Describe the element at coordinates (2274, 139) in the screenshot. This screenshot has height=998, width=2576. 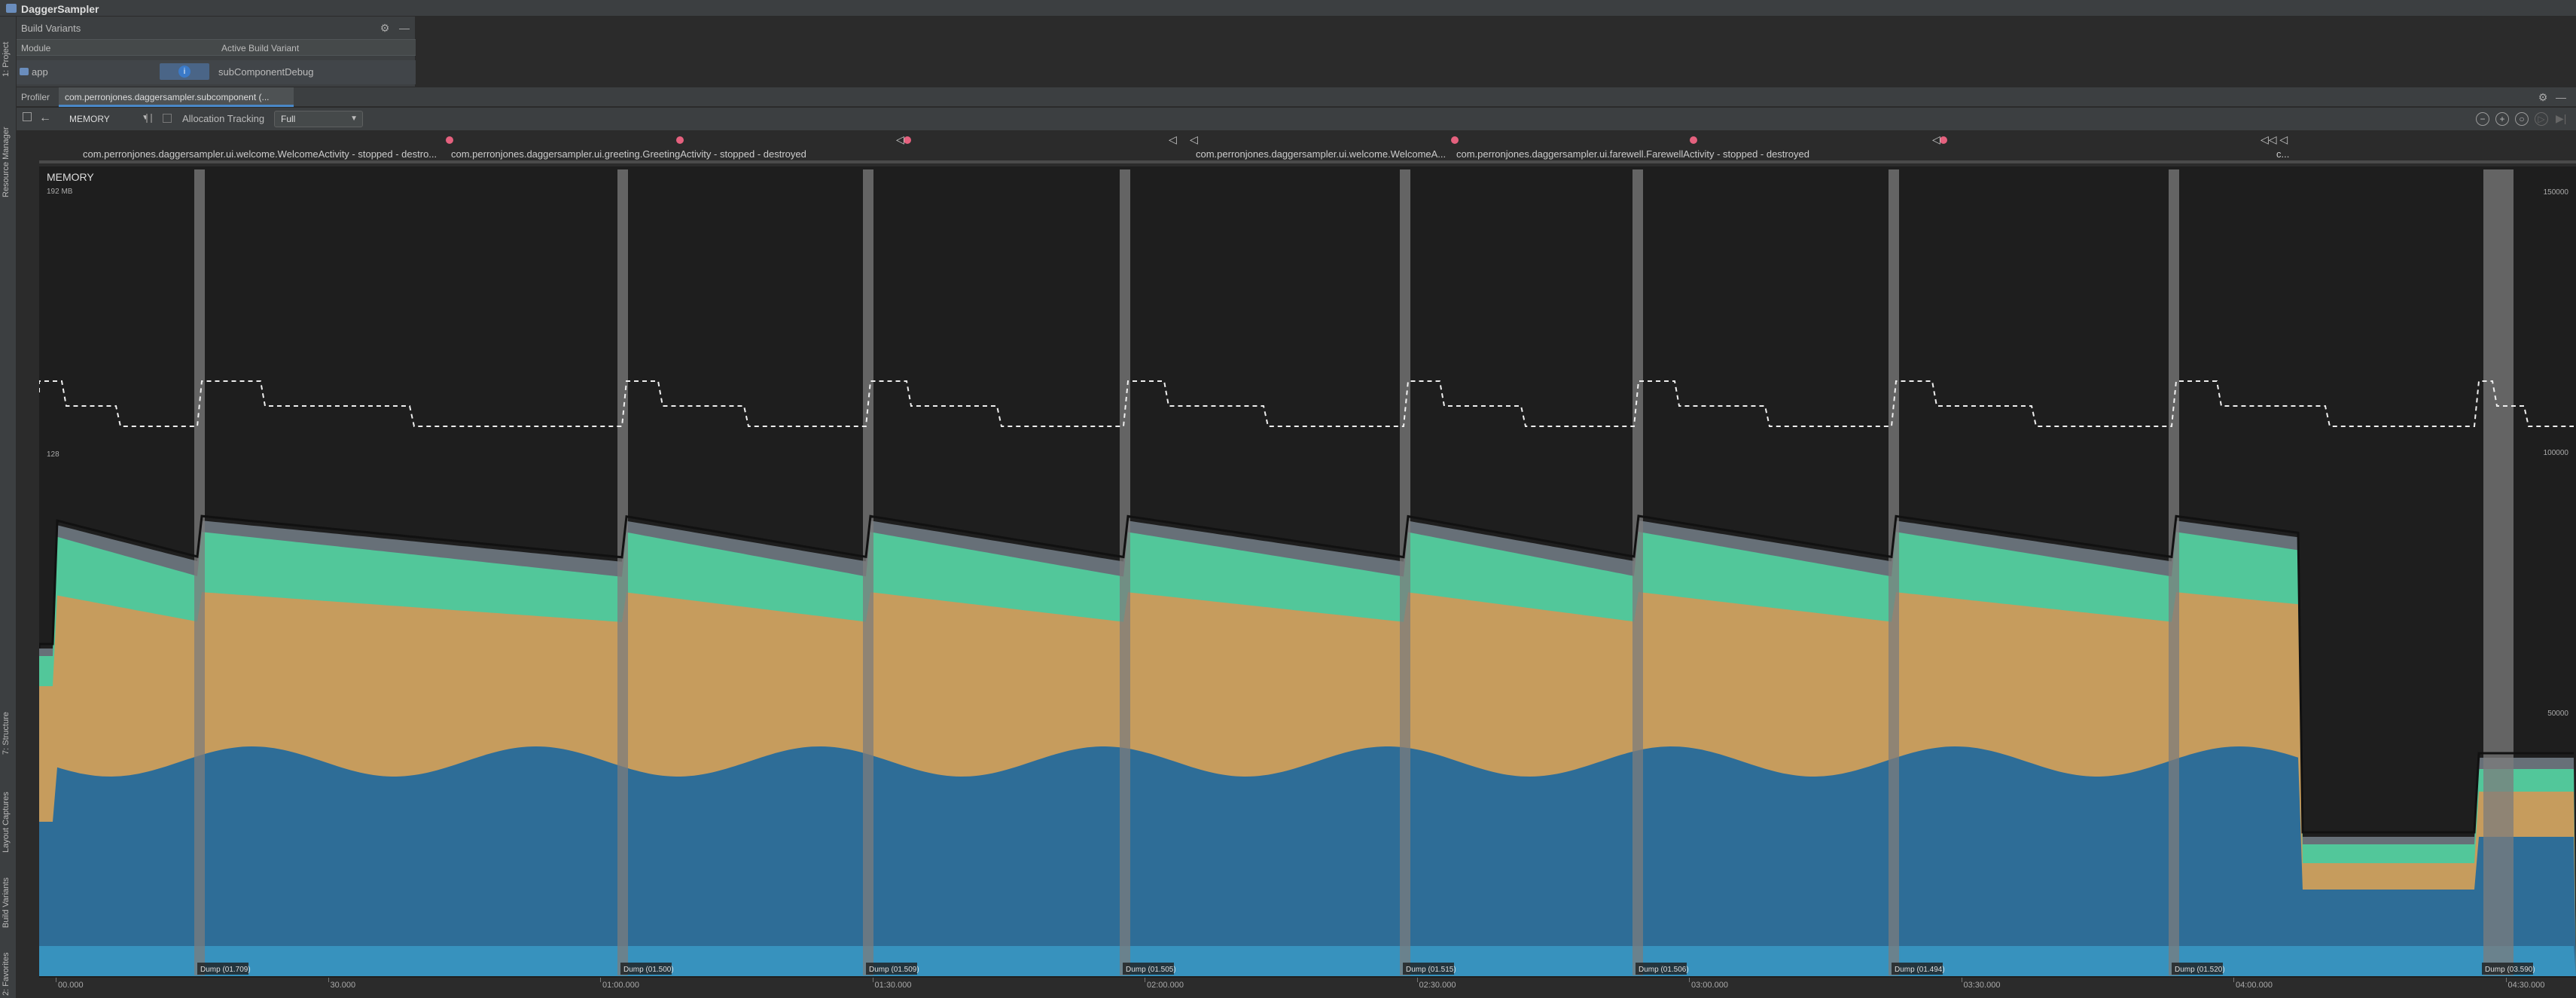
I see `back-event-icon: ◁◁ ◁` at that location.